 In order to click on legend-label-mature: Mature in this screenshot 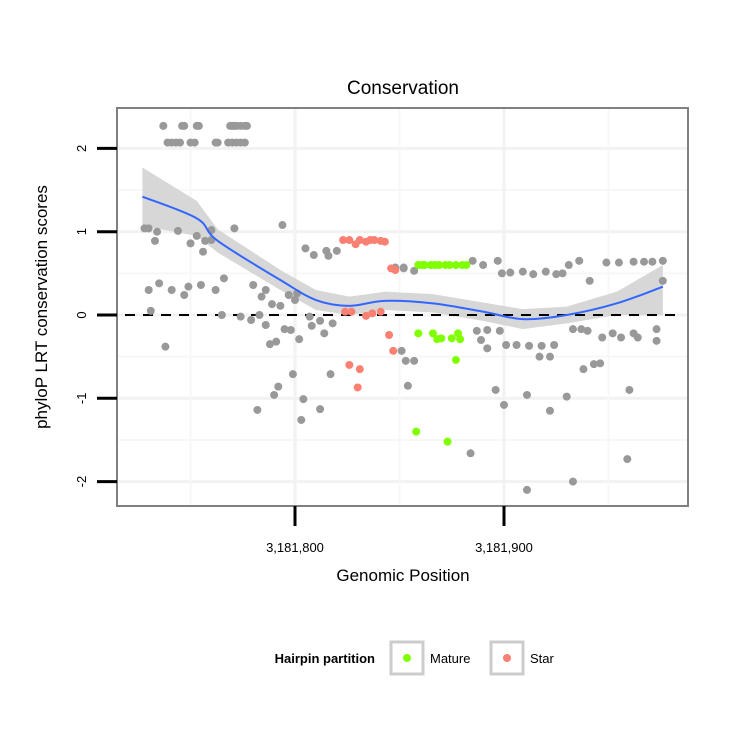, I will do `click(450, 658)`.